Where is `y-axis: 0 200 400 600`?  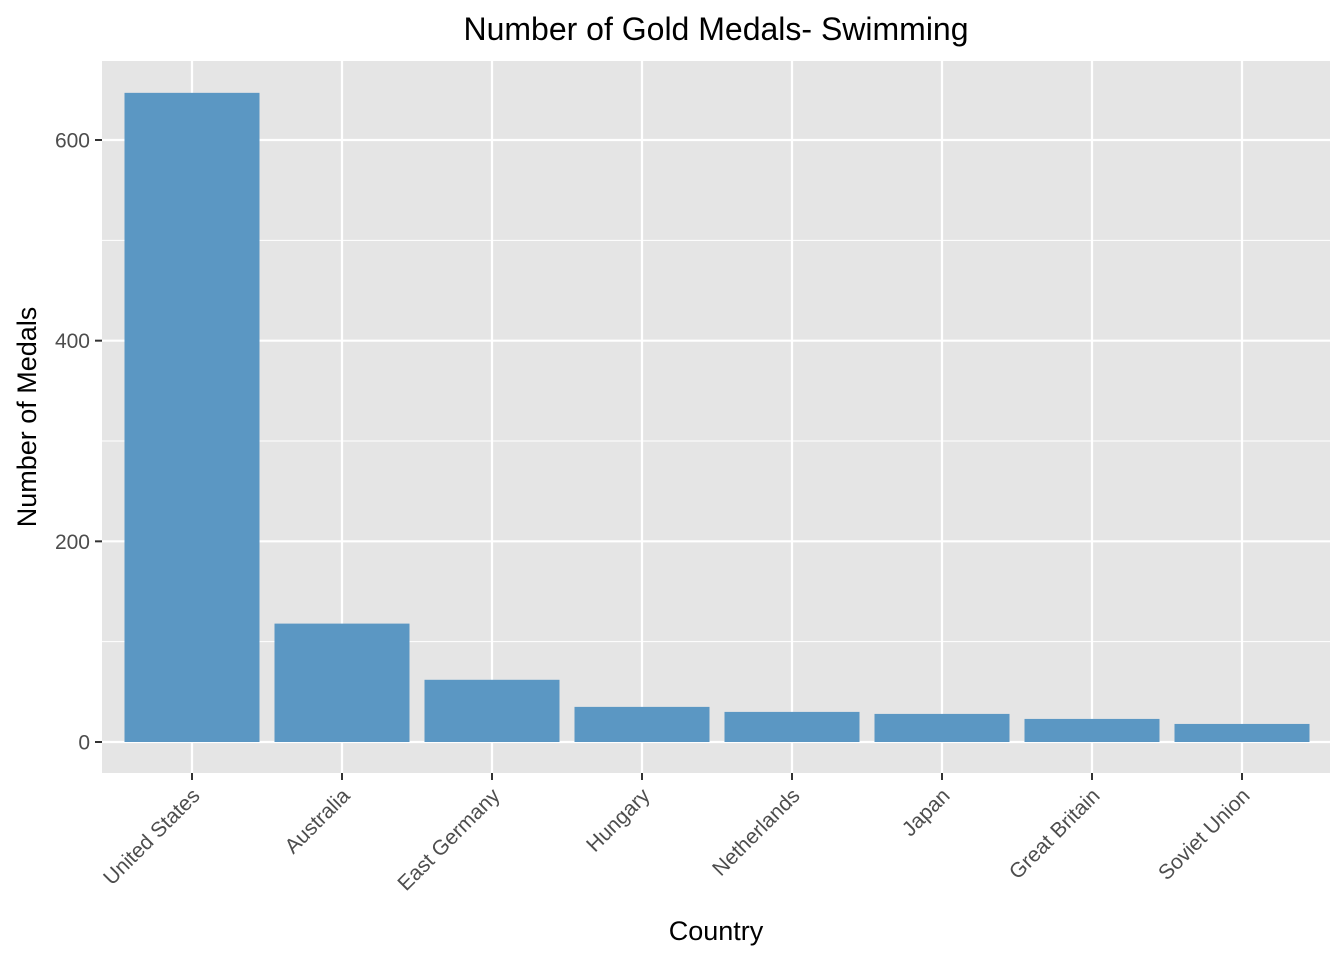
y-axis: 0 200 400 600 is located at coordinates (78, 442).